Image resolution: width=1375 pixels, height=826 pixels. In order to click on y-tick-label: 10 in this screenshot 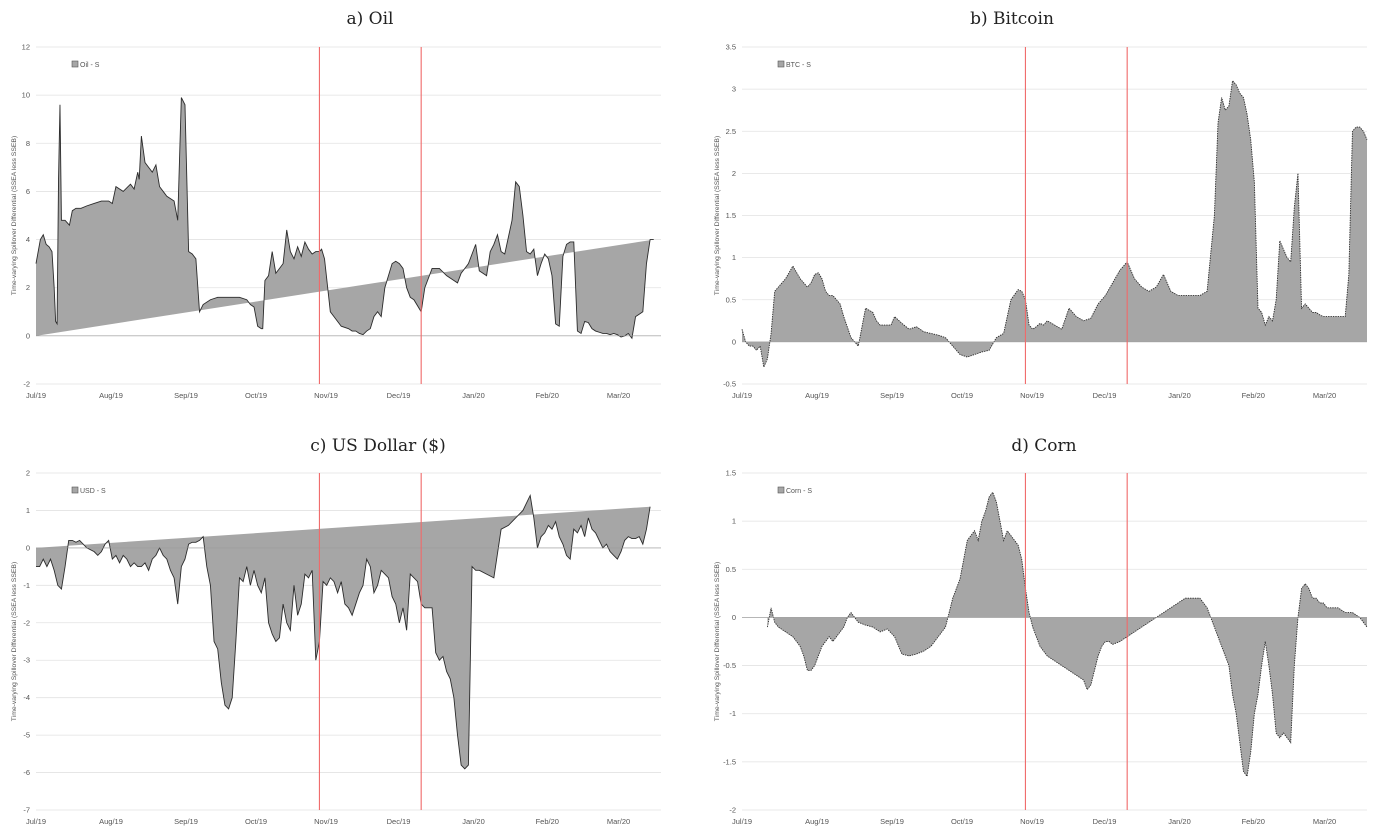, I will do `click(26, 95)`.